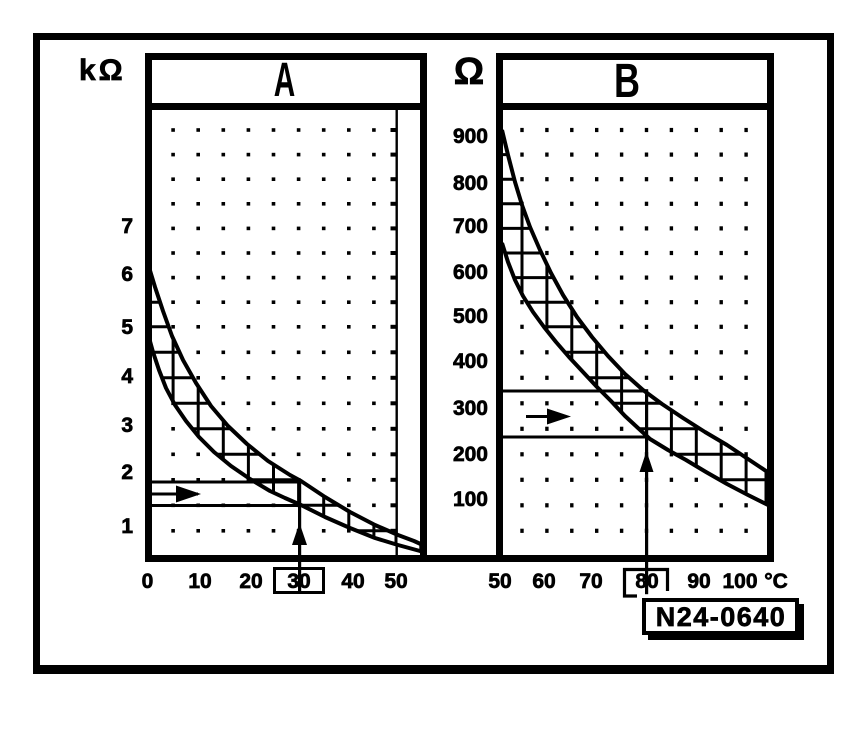 Image resolution: width=864 pixels, height=733 pixels. Describe the element at coordinates (127, 526) in the screenshot. I see `svg-text: 1` at that location.